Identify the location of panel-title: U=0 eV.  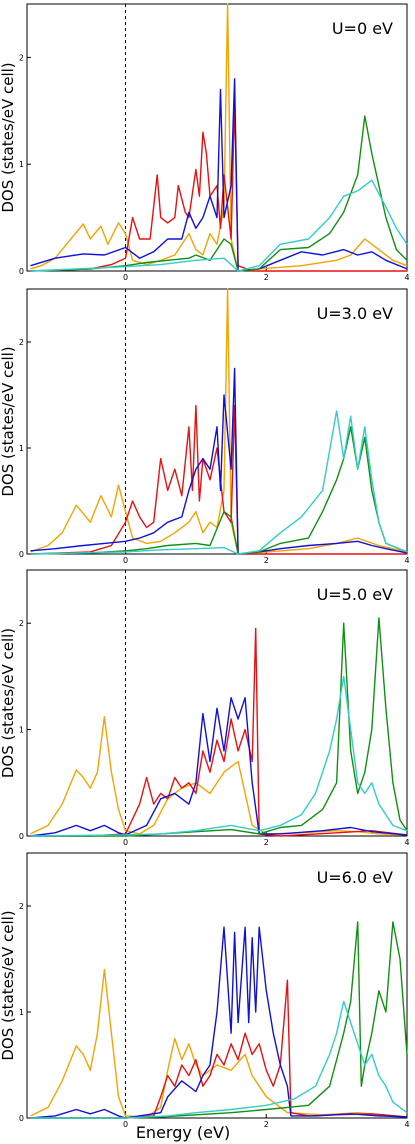
(362, 28).